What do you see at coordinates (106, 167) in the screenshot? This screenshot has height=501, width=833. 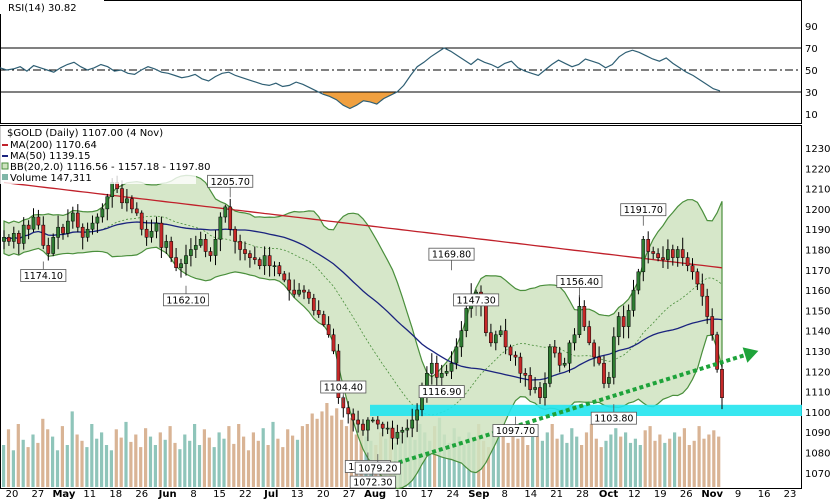 I see `legend-item-bb: BB(20,2.0) 1116.56 - 1157.18 - 1197.80` at bounding box center [106, 167].